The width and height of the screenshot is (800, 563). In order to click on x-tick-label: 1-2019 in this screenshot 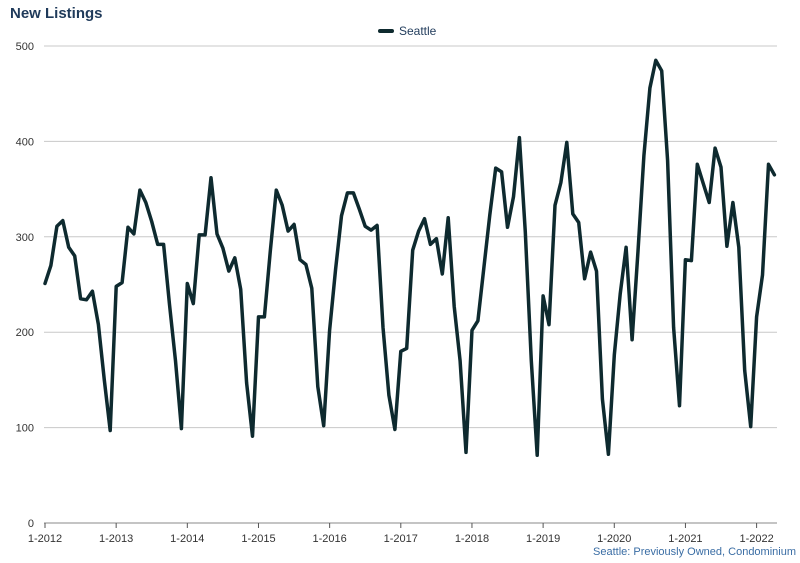, I will do `click(543, 539)`.